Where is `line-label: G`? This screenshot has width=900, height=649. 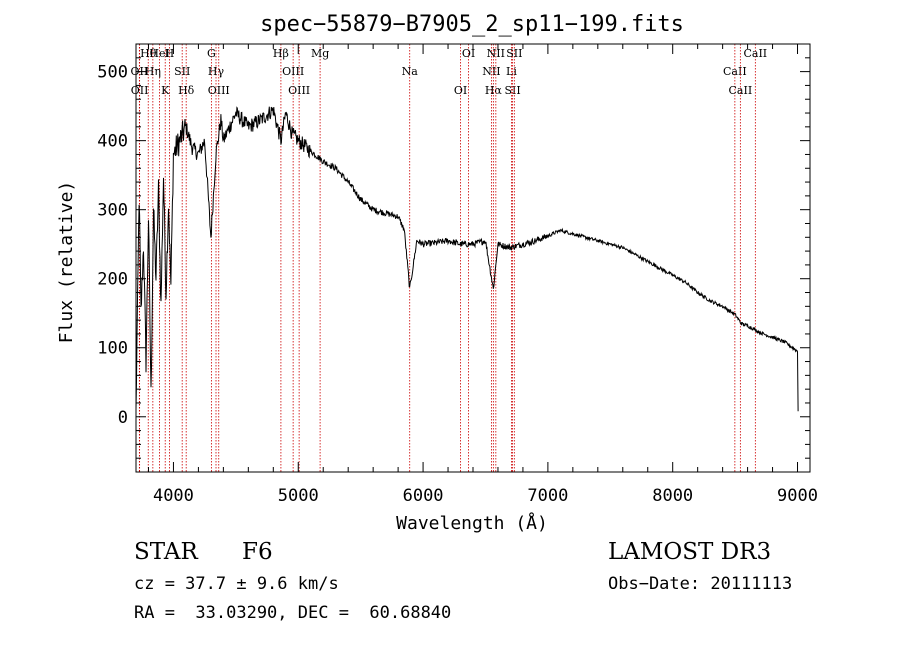
line-label: G is located at coordinates (211, 53).